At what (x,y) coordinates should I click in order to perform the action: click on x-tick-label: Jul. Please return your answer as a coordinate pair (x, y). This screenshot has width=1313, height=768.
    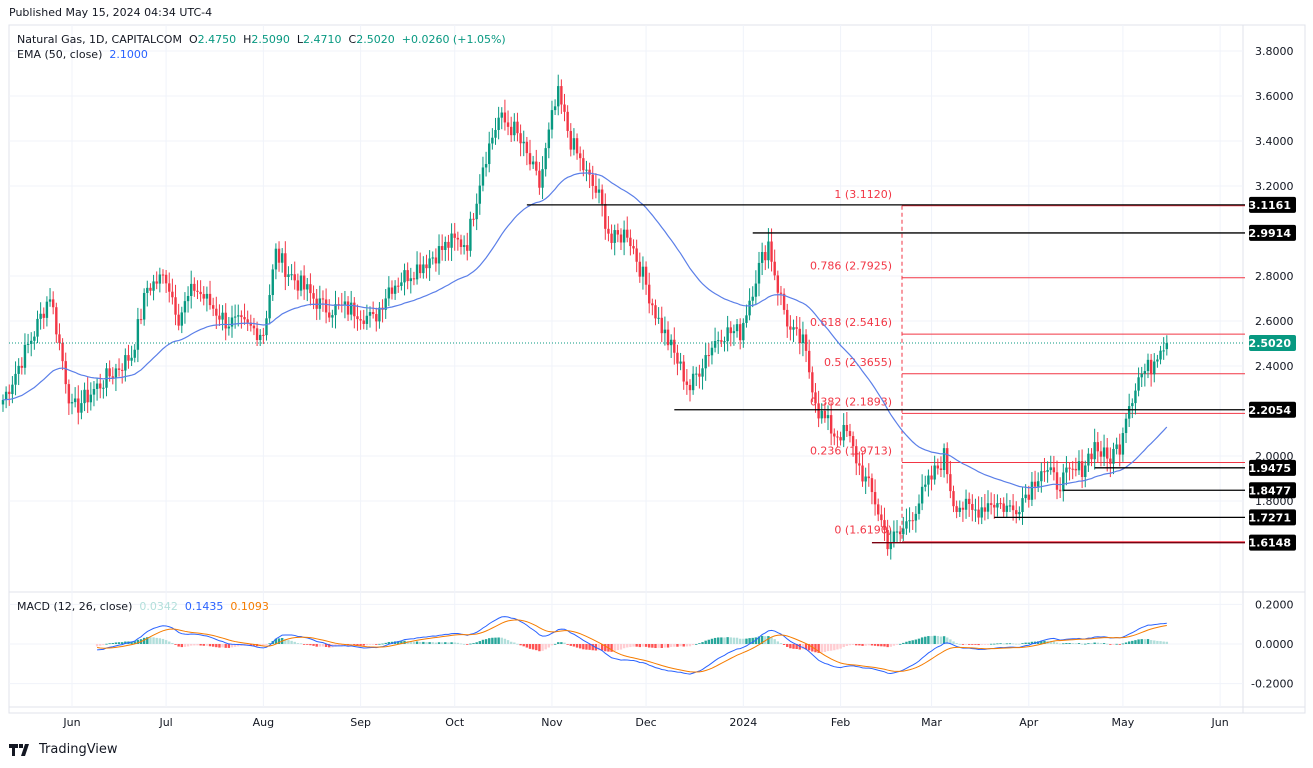
    Looking at the image, I should click on (165, 722).